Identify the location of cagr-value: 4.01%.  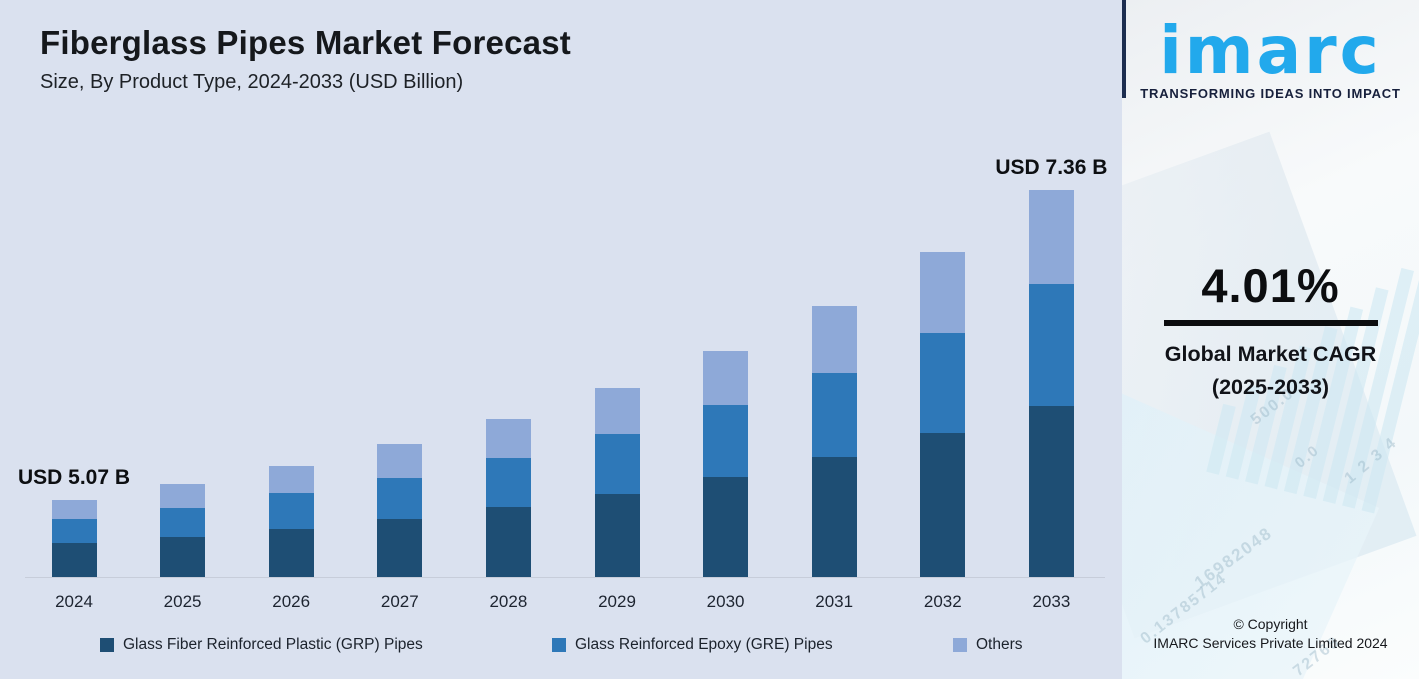
(1270, 285).